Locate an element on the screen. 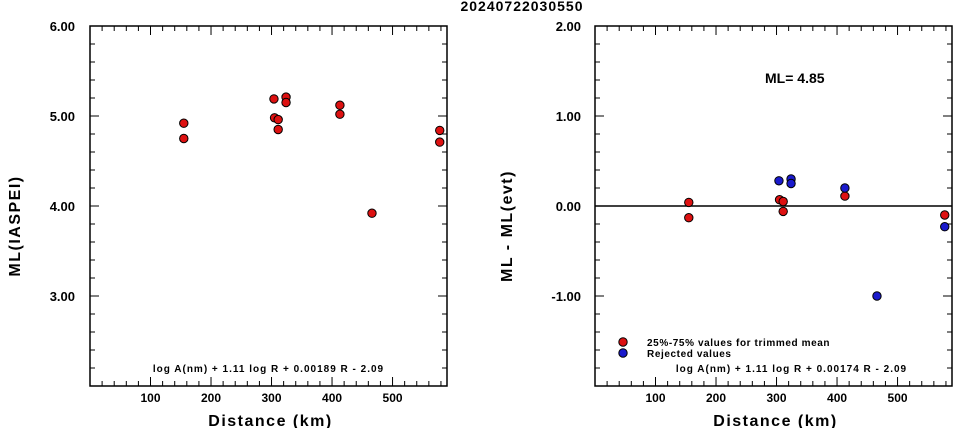 The height and width of the screenshot is (428, 955). y-axis-label: ML - ML(evt) is located at coordinates (507, 226).